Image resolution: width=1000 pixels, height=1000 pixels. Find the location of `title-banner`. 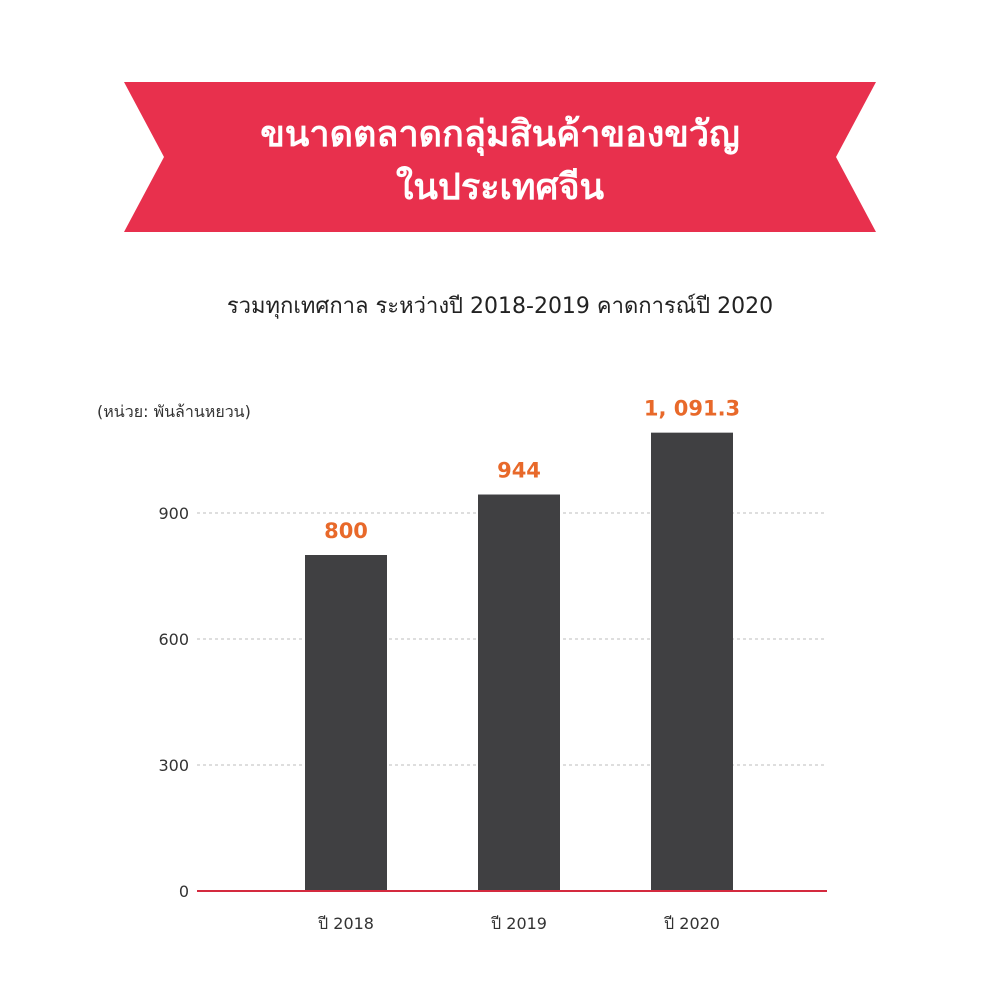

title-banner is located at coordinates (500, 157).